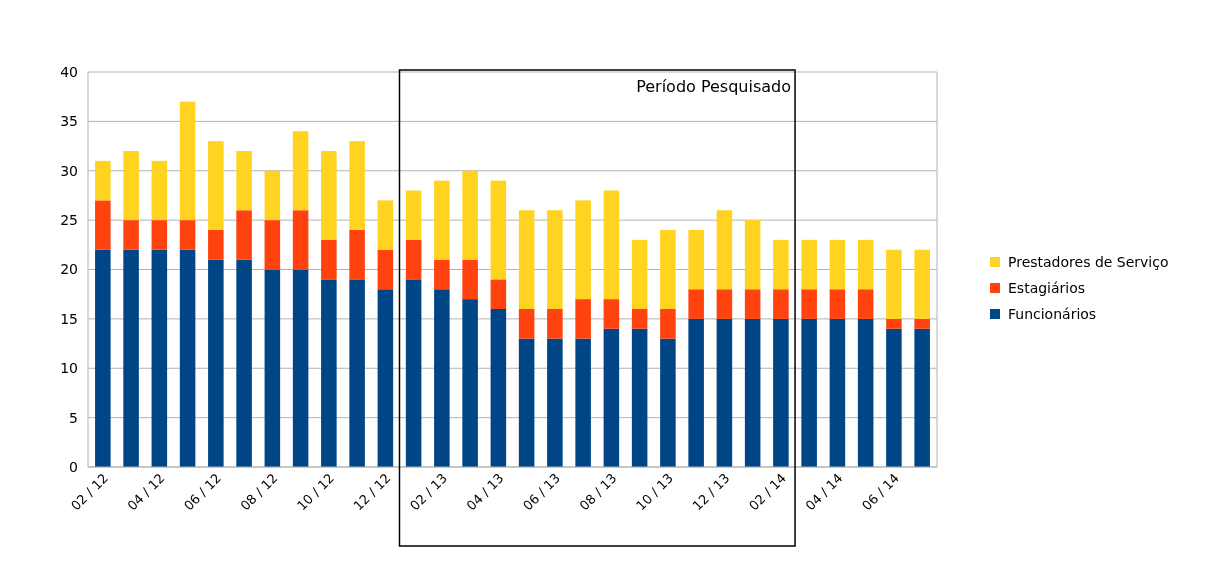 This screenshot has height=564, width=1207. I want to click on x-tick-label: 08 / 12, so click(259, 492).